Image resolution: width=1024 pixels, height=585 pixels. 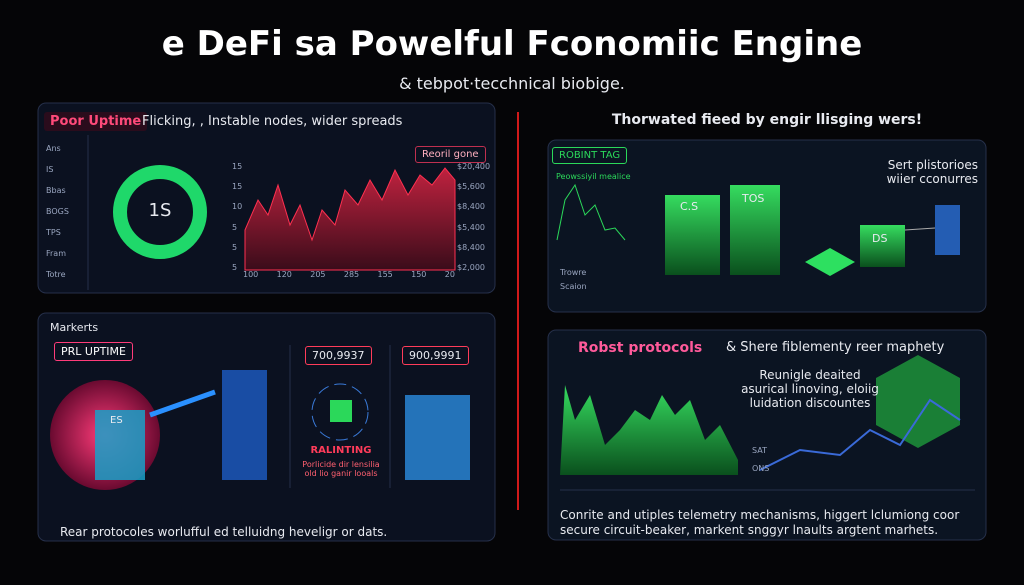 I want to click on tick-label: $5,600, so click(x=471, y=187).